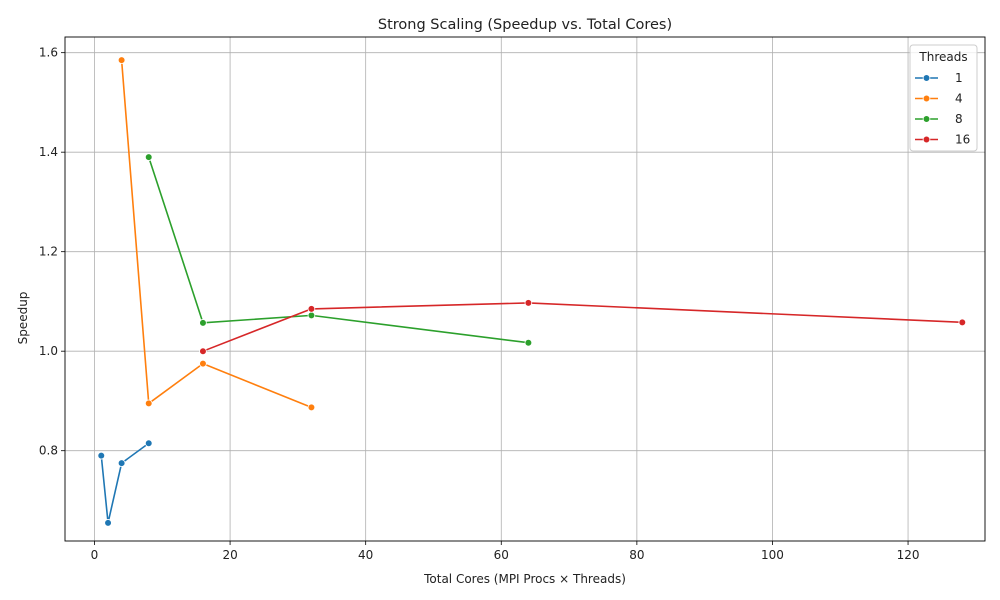  Describe the element at coordinates (365, 555) in the screenshot. I see `x-tick-label: 40` at that location.